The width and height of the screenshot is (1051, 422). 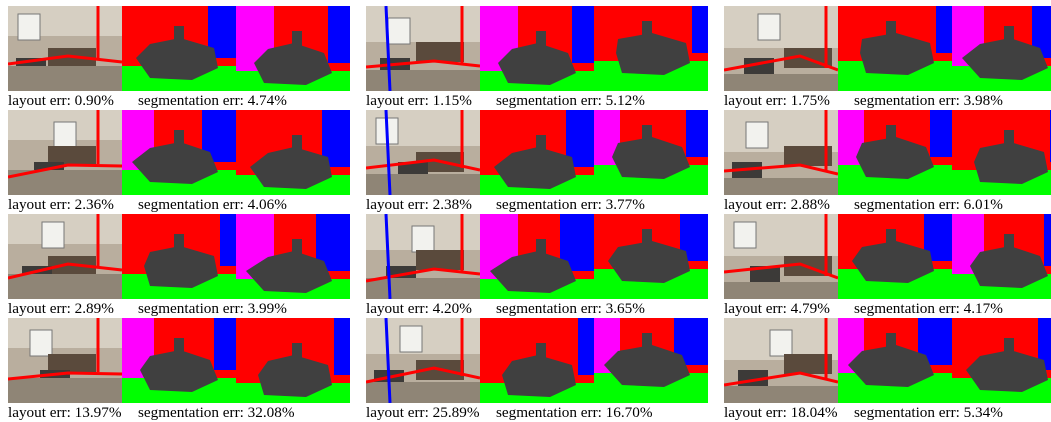 I want to click on layout-error: layout err: 1.75%, so click(x=789, y=101).